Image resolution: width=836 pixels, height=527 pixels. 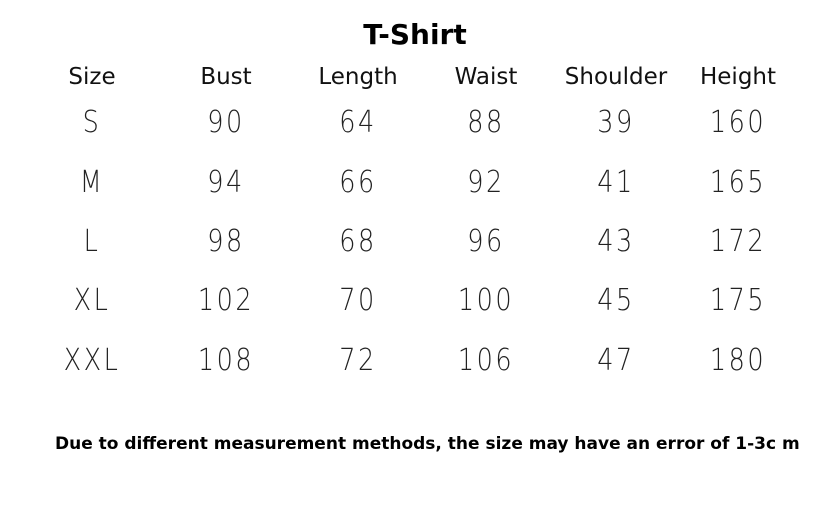 I want to click on measurement-value: 160, so click(x=738, y=122).